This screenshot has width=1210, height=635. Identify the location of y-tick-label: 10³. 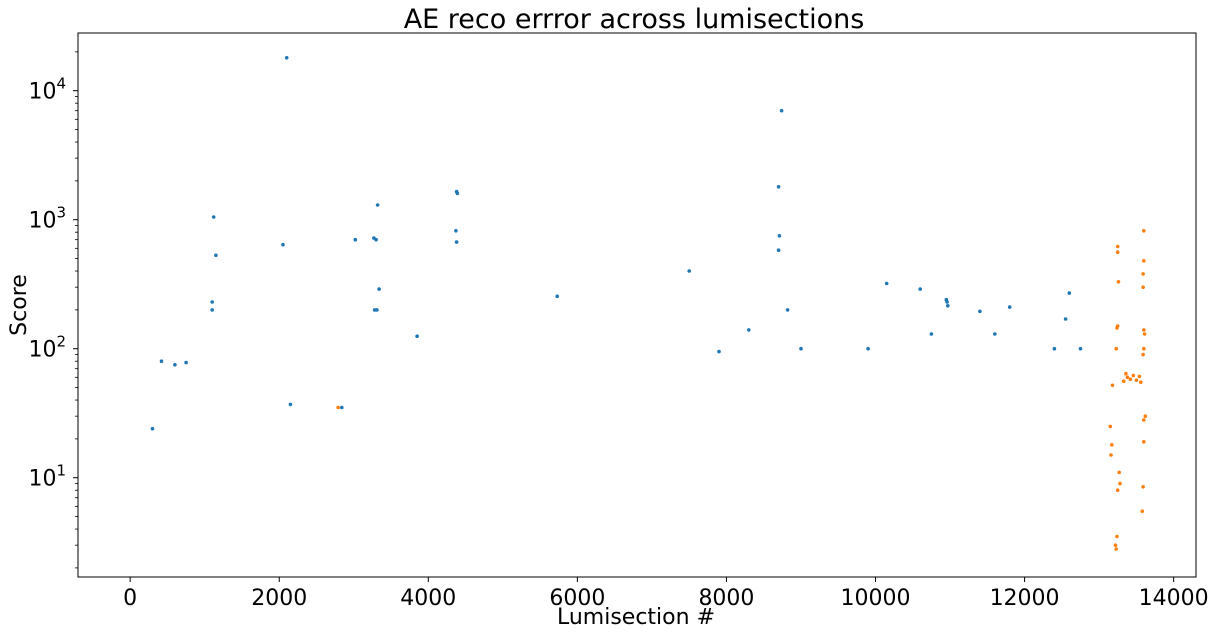
(47, 219).